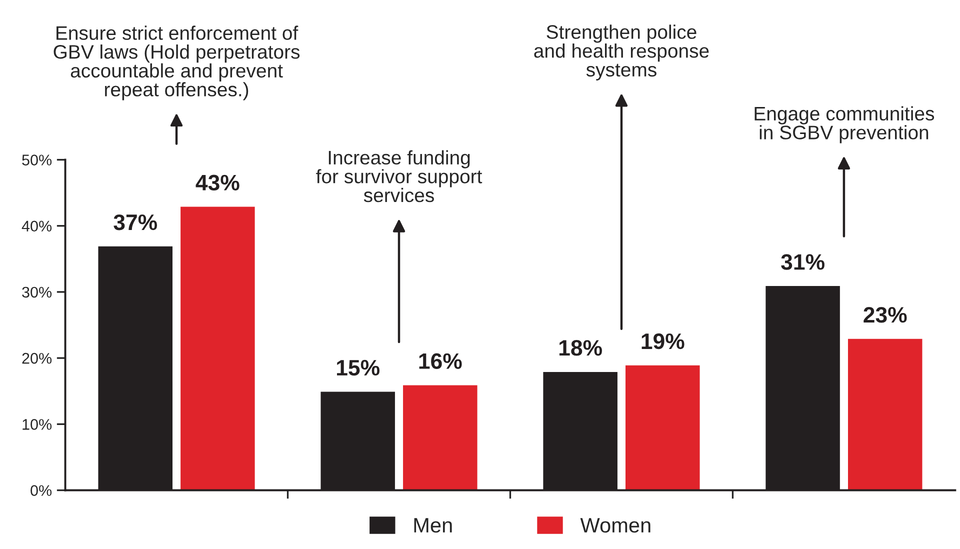 This screenshot has height=549, width=960. Describe the element at coordinates (440, 361) in the screenshot. I see `data-label: 16%` at that location.